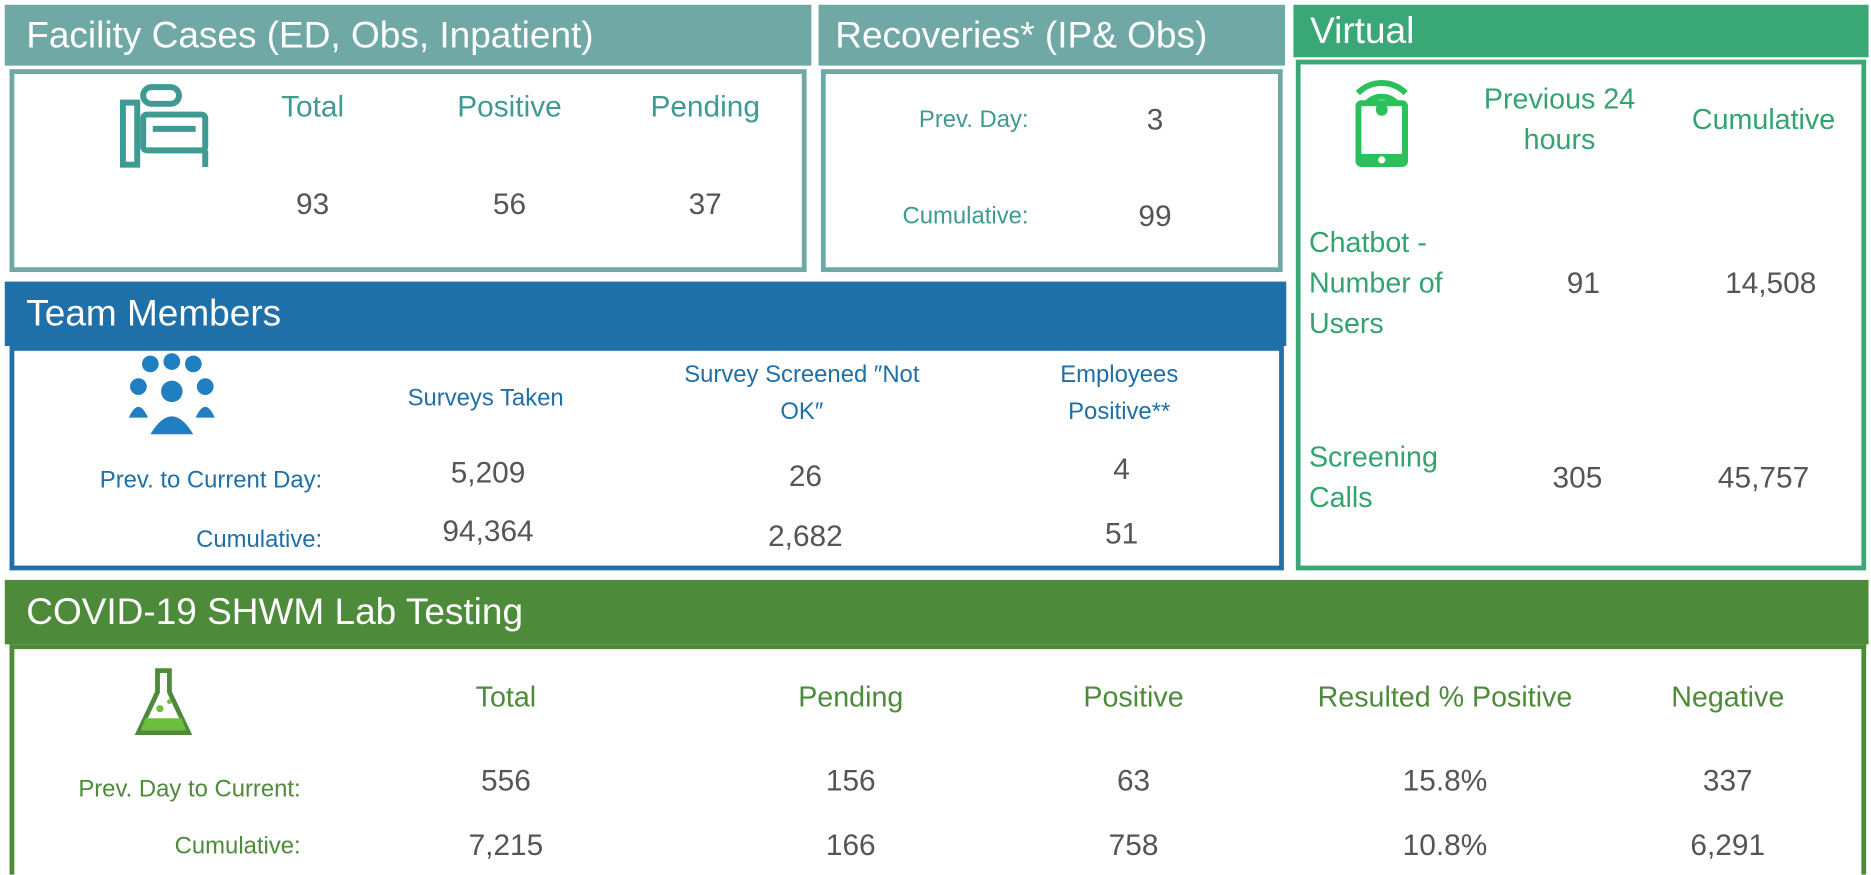 The image size is (1871, 875). What do you see at coordinates (189, 789) in the screenshot?
I see `row-label: Prev. Day to Current:` at bounding box center [189, 789].